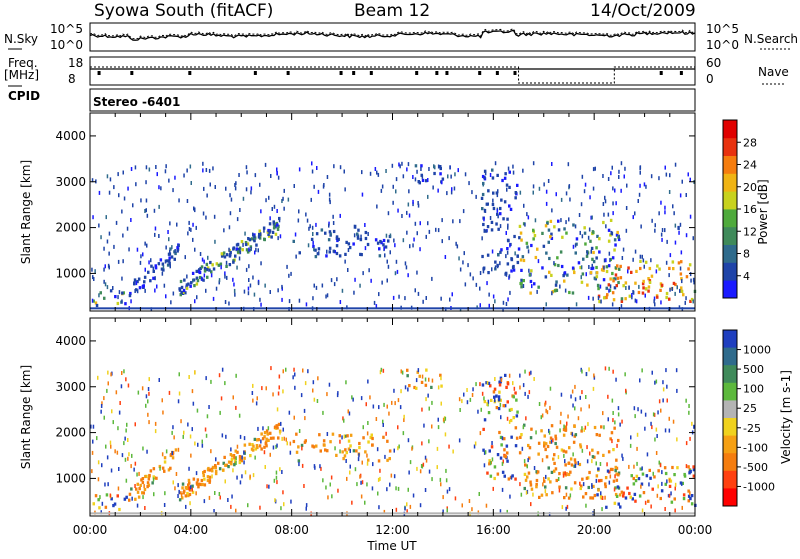 The width and height of the screenshot is (800, 559). What do you see at coordinates (72, 79) in the screenshot?
I see `freq-tick-low: 8` at bounding box center [72, 79].